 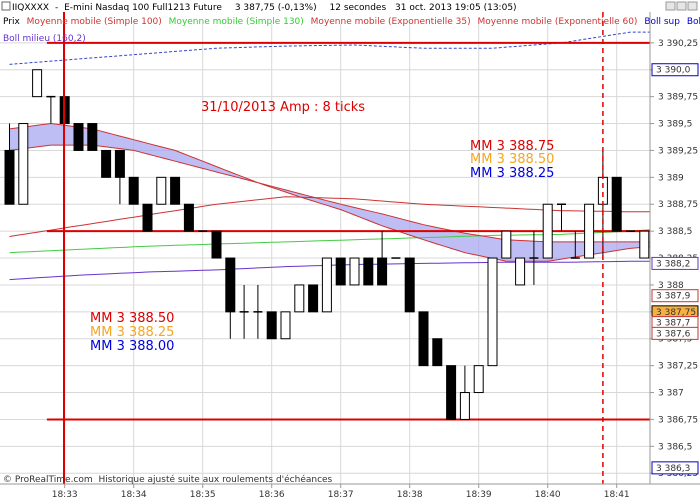 What do you see at coordinates (675, 232) in the screenshot?
I see `y-tick-label: 3 388,5` at bounding box center [675, 232].